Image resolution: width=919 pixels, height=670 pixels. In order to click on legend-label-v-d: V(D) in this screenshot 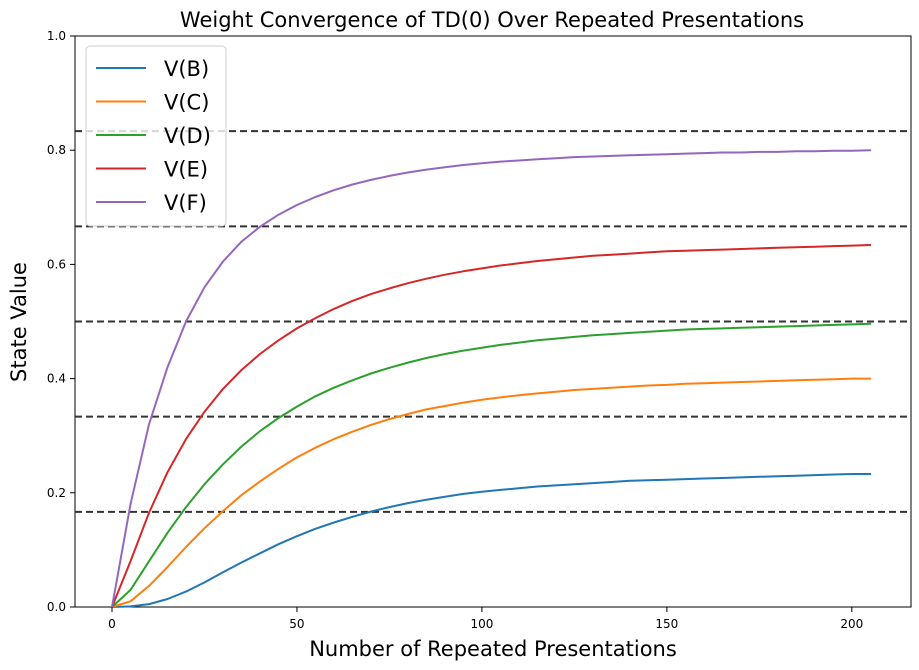, I will do `click(187, 136)`.